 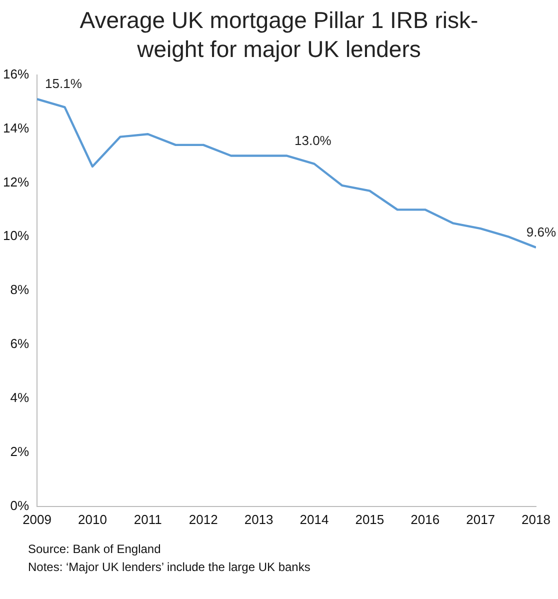 What do you see at coordinates (536, 518) in the screenshot?
I see `x-tick-label: 2018` at bounding box center [536, 518].